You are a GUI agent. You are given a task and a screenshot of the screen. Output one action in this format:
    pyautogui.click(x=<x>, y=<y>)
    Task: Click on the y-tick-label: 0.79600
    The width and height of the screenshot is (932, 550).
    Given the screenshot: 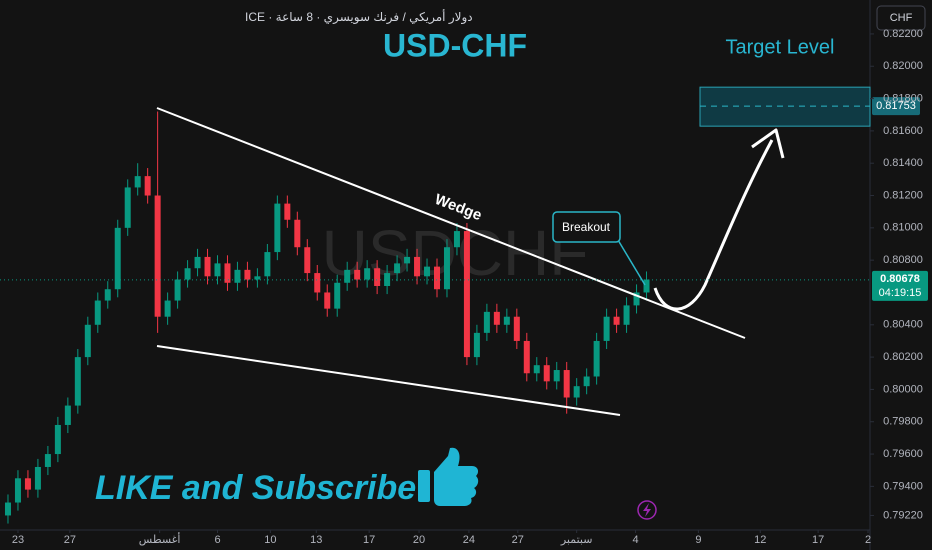 What is the action you would take?
    pyautogui.click(x=903, y=454)
    